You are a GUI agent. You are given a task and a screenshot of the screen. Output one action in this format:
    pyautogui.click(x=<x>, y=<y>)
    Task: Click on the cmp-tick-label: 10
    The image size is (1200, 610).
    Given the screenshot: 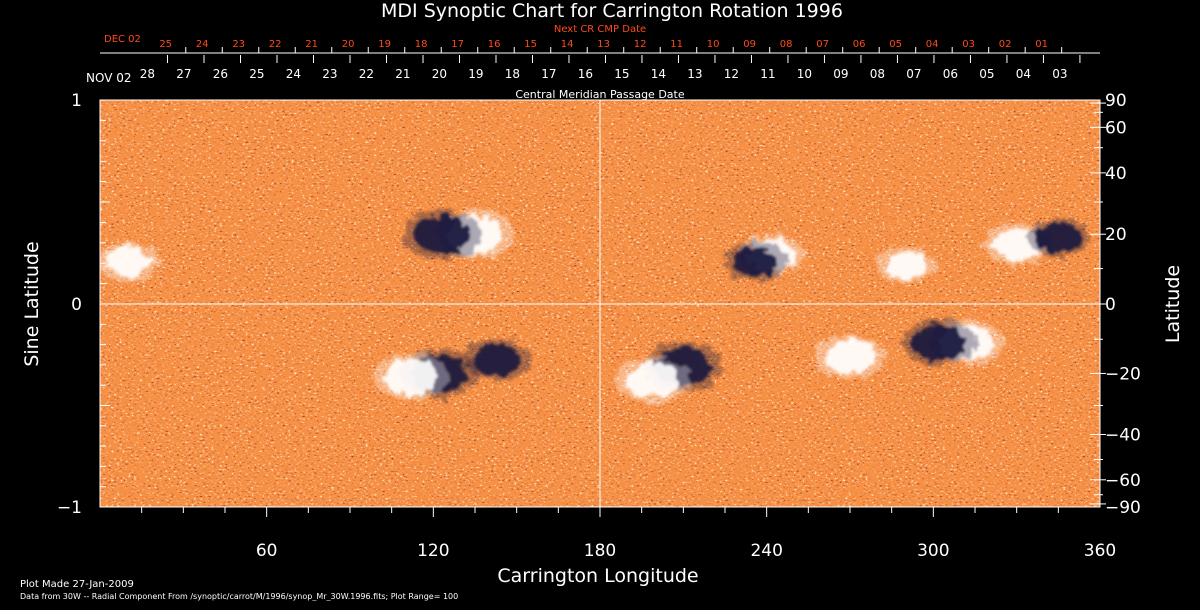 What is the action you would take?
    pyautogui.click(x=804, y=74)
    